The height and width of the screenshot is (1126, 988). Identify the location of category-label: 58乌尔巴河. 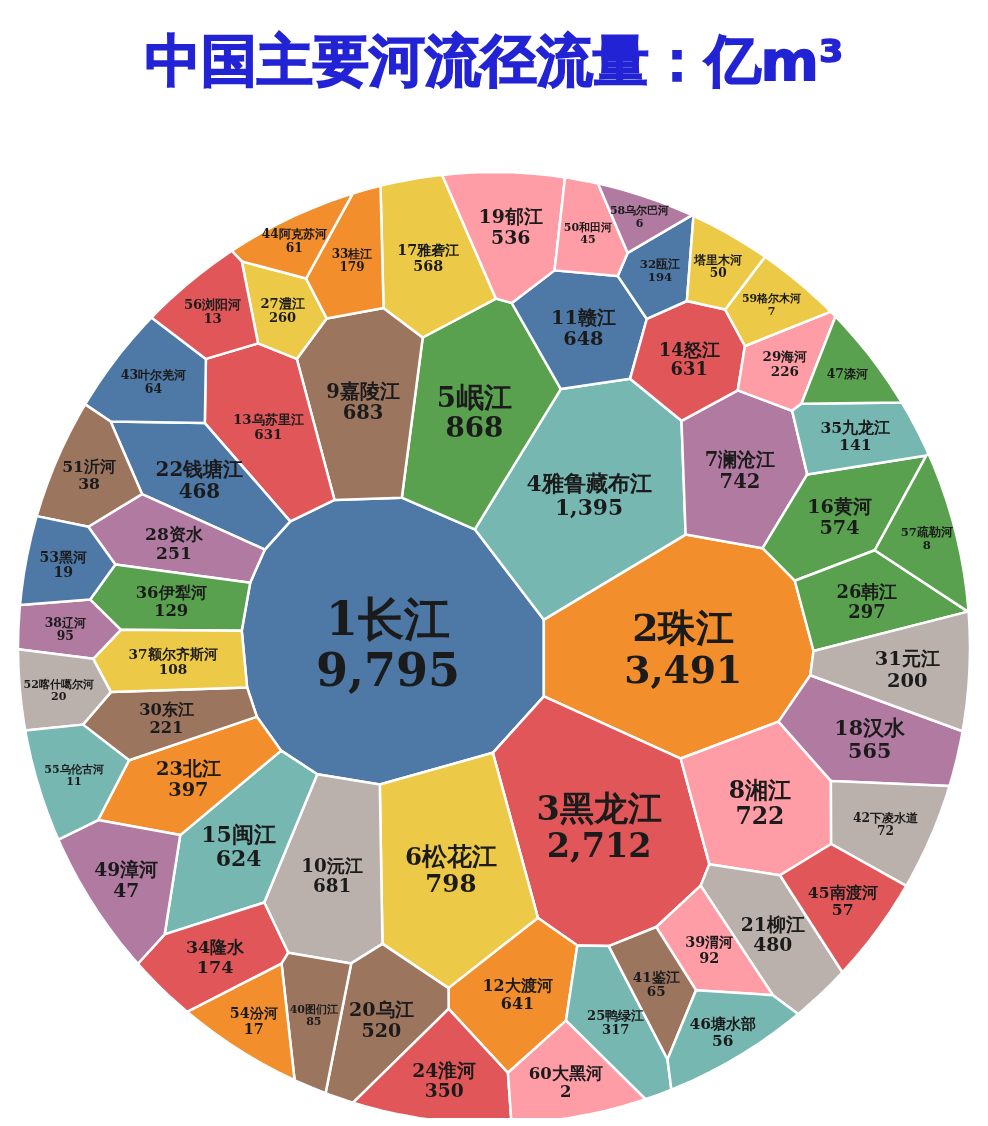
(639, 211).